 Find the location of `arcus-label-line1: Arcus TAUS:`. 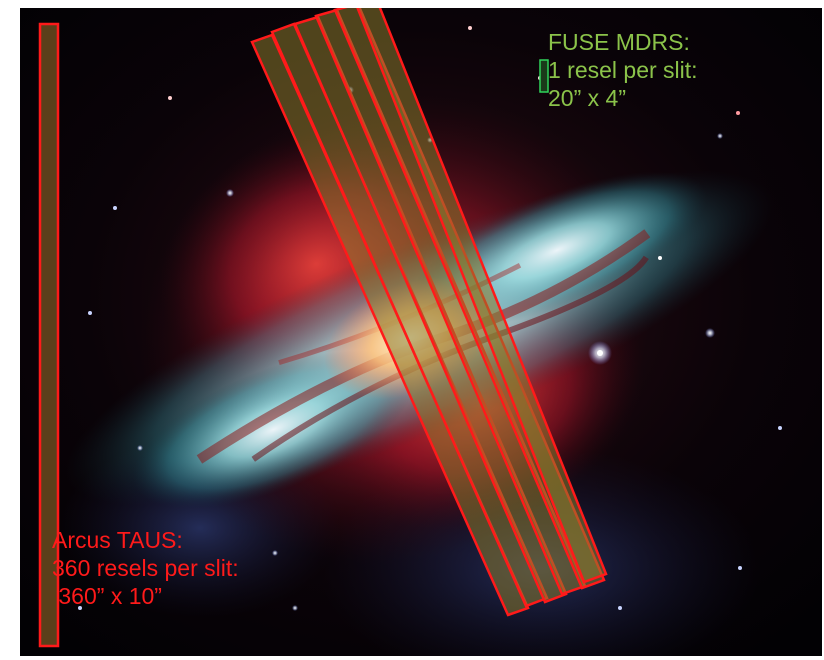

arcus-label-line1: Arcus TAUS: is located at coordinates (117, 540).